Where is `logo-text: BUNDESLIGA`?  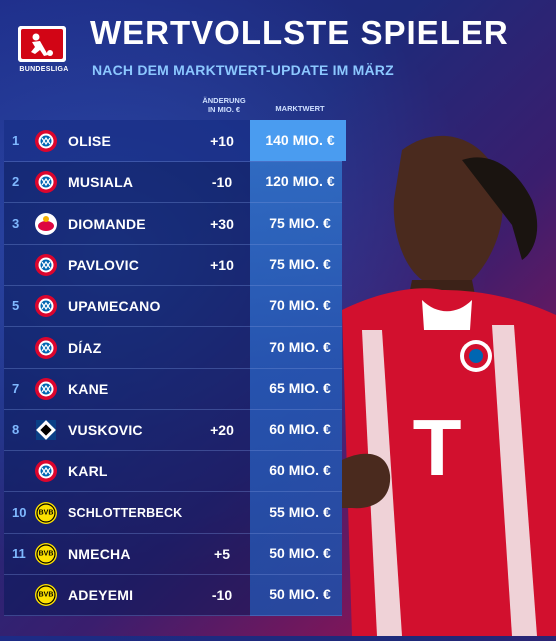
logo-text: BUNDESLIGA is located at coordinates (44, 69).